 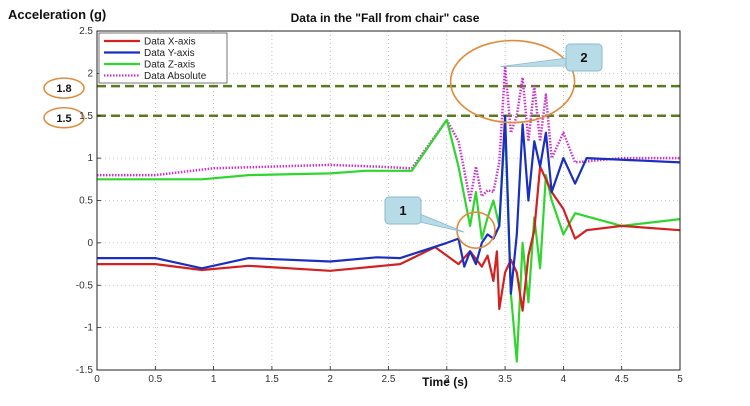 I want to click on x-tick-label: 2.5, so click(x=389, y=379).